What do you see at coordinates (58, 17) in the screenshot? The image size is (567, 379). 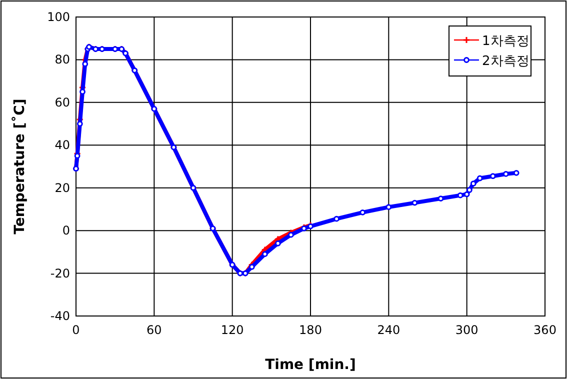 I see `y-tick-label: 100` at bounding box center [58, 17].